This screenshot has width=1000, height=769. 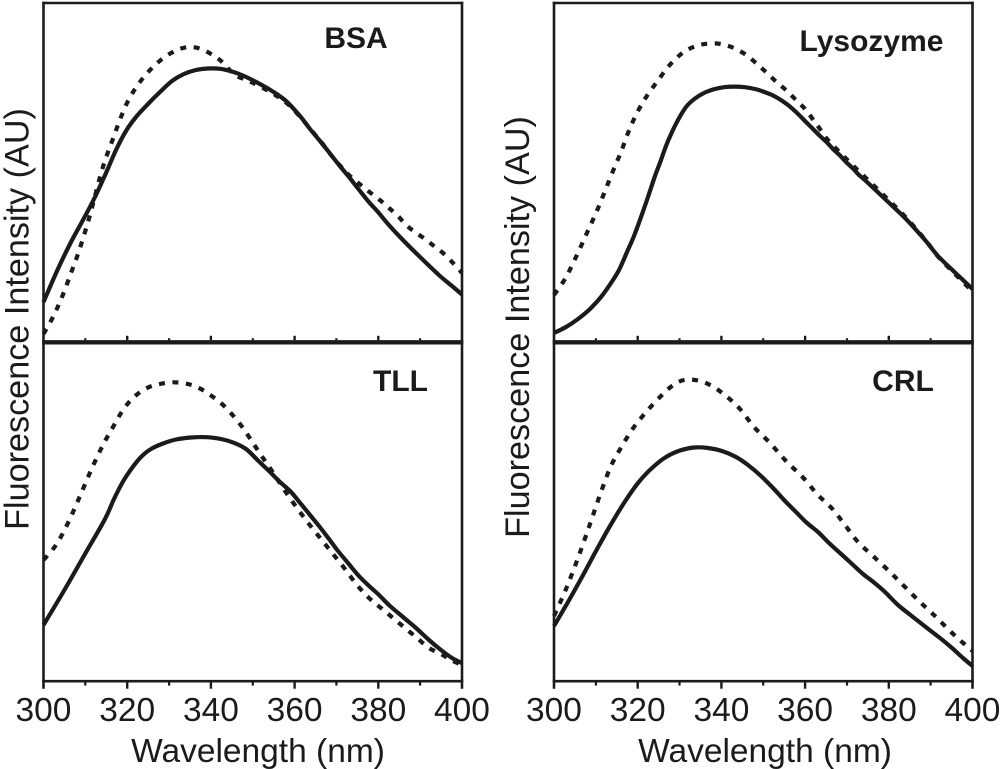 I want to click on svg-text: TLL, so click(x=400, y=381).